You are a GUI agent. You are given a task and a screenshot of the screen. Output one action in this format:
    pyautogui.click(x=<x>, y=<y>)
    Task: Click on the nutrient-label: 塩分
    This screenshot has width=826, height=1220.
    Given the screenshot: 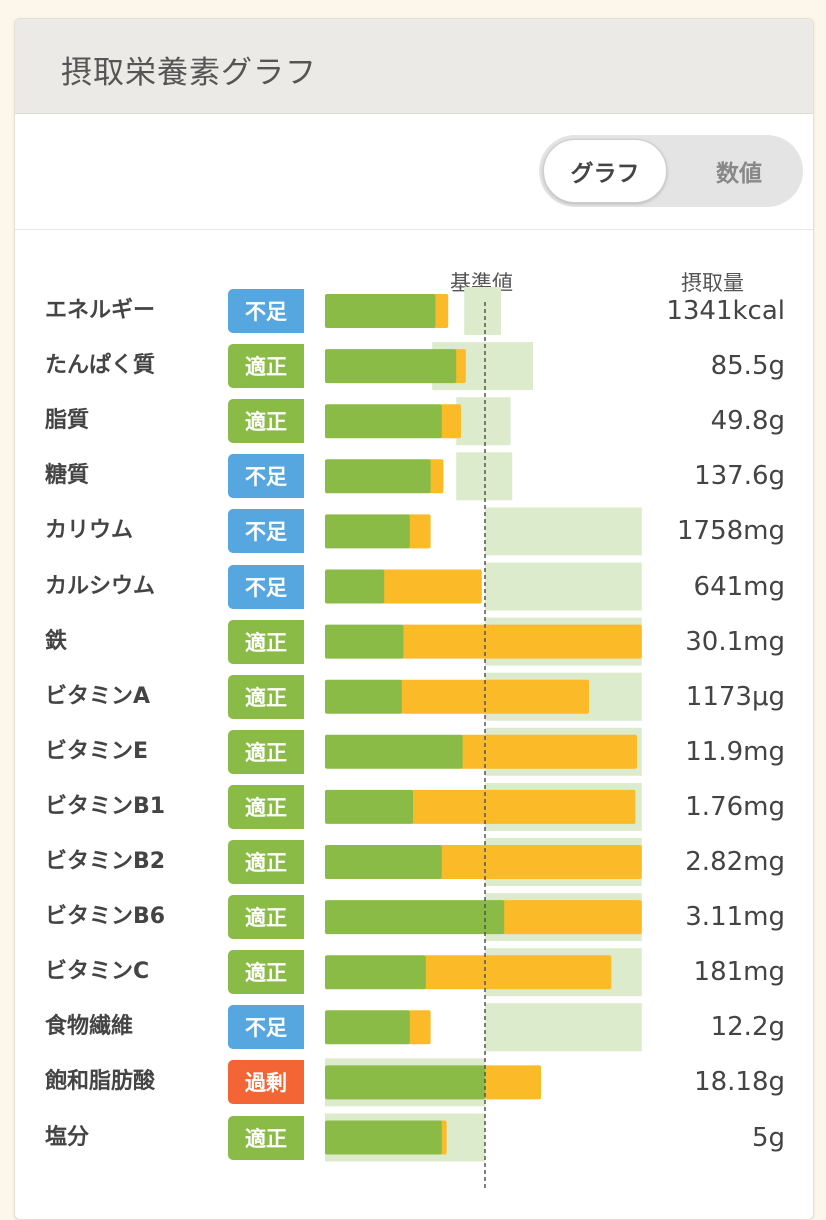 What is the action you would take?
    pyautogui.click(x=67, y=1137)
    